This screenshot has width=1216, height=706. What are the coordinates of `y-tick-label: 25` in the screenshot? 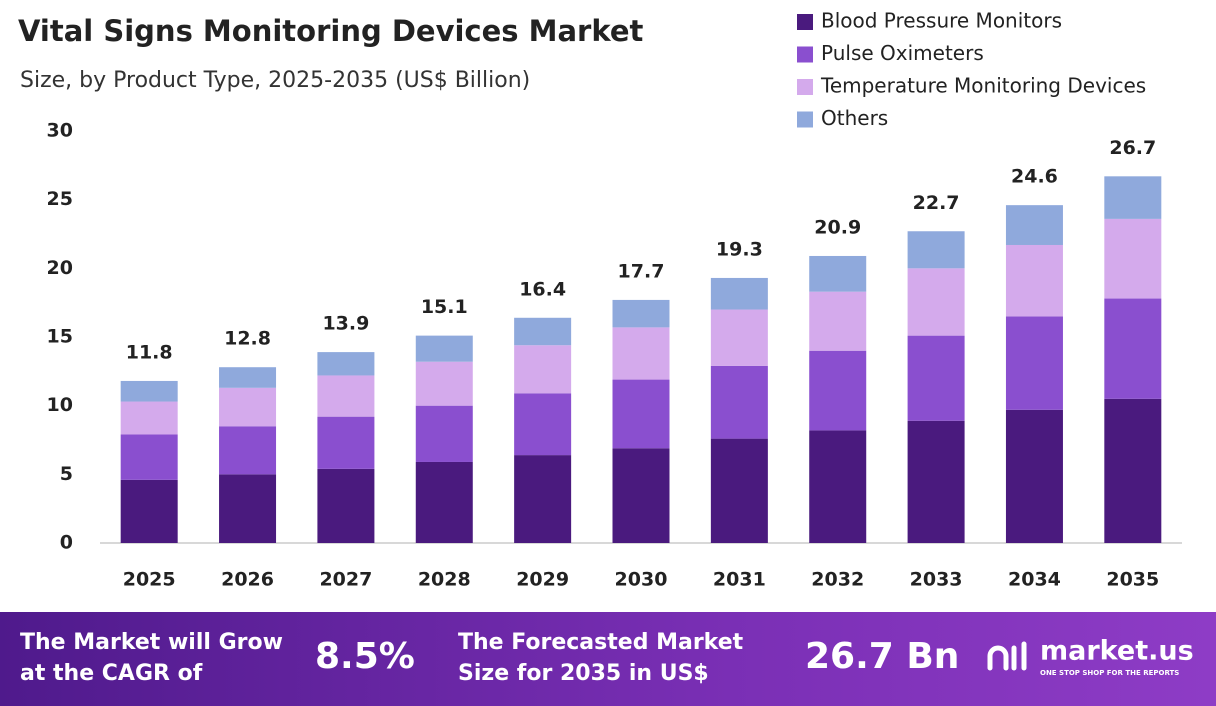 It's located at (60, 199).